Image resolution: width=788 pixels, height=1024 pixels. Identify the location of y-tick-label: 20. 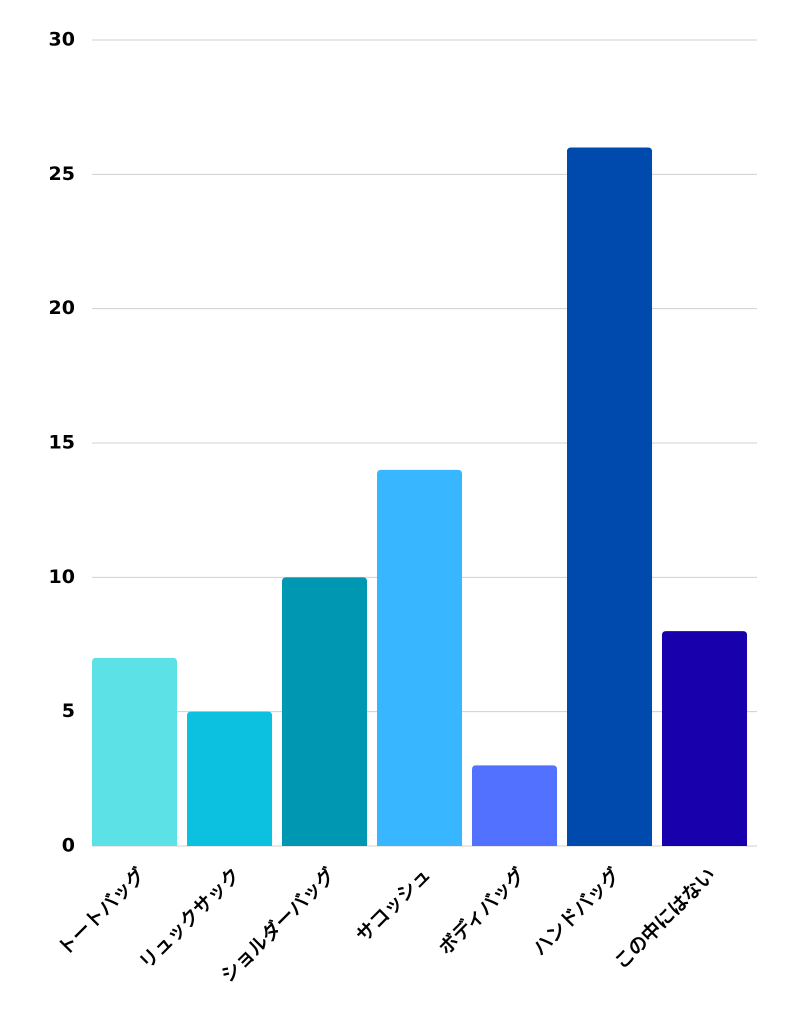
(62, 308).